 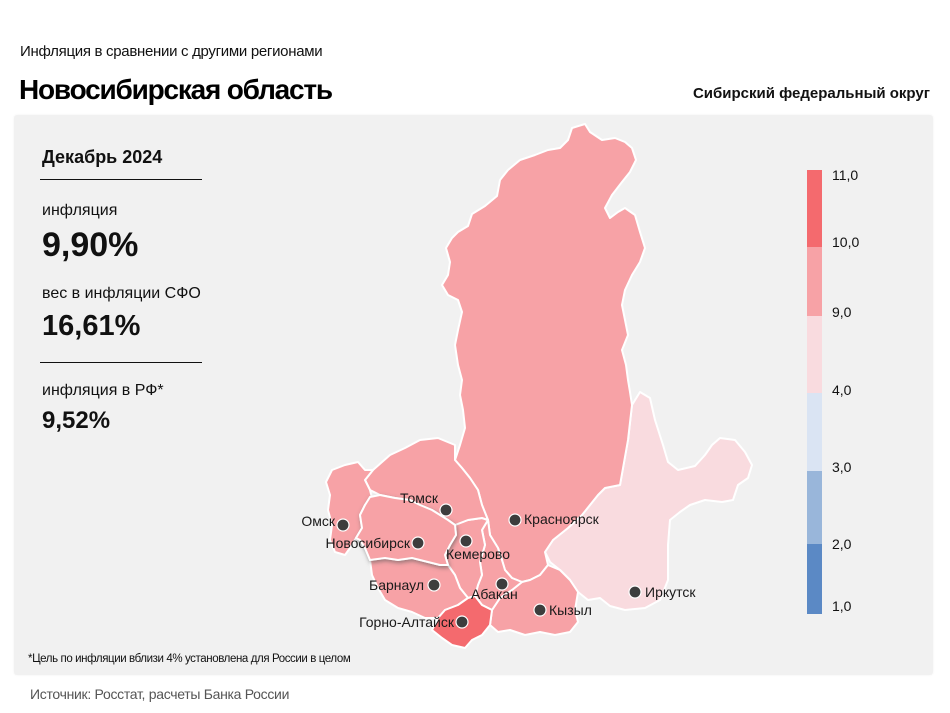 I want to click on legend-tick: 3,0, so click(x=842, y=467).